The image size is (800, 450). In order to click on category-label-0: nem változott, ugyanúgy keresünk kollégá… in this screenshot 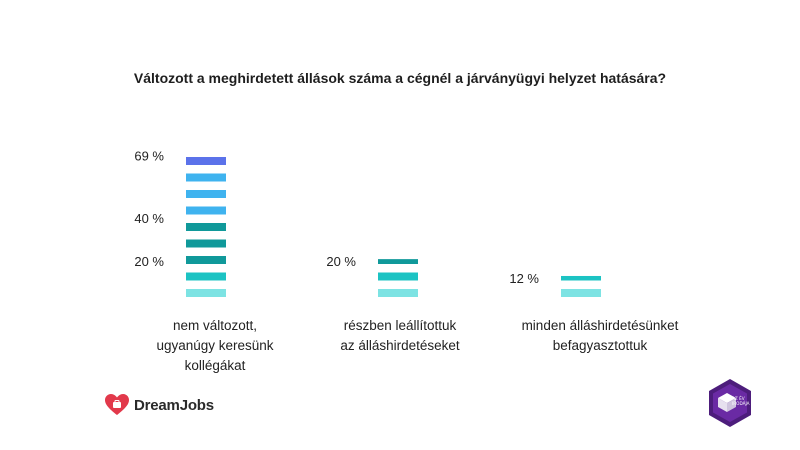, I will do `click(215, 346)`.